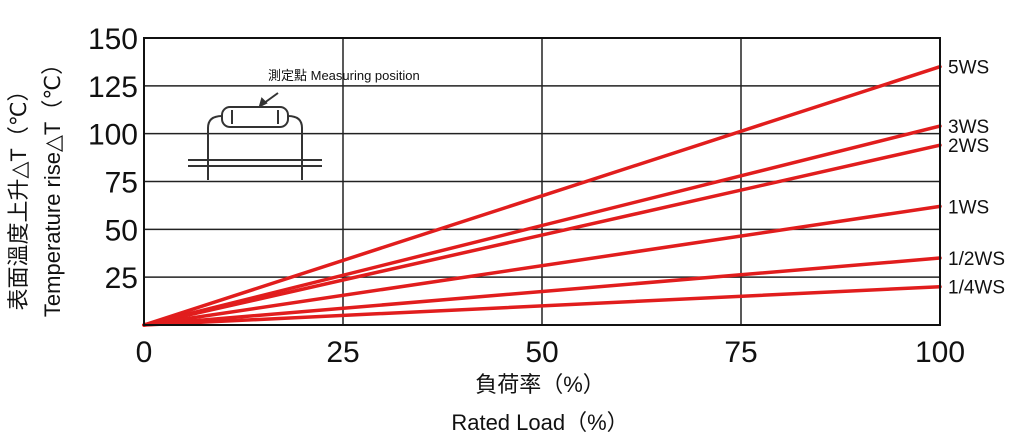  Describe the element at coordinates (968, 68) in the screenshot. I see `series-label-0: 5WS` at that location.